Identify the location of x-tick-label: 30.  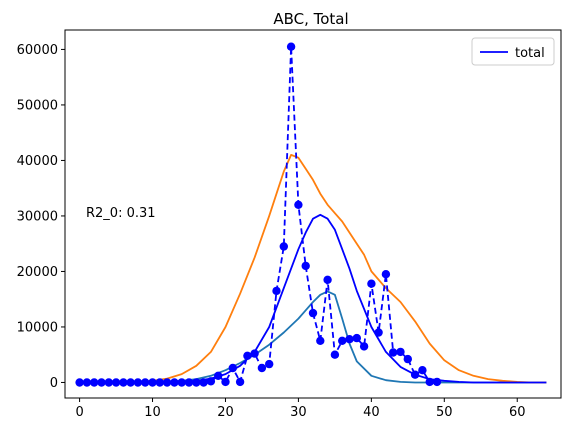
(298, 412).